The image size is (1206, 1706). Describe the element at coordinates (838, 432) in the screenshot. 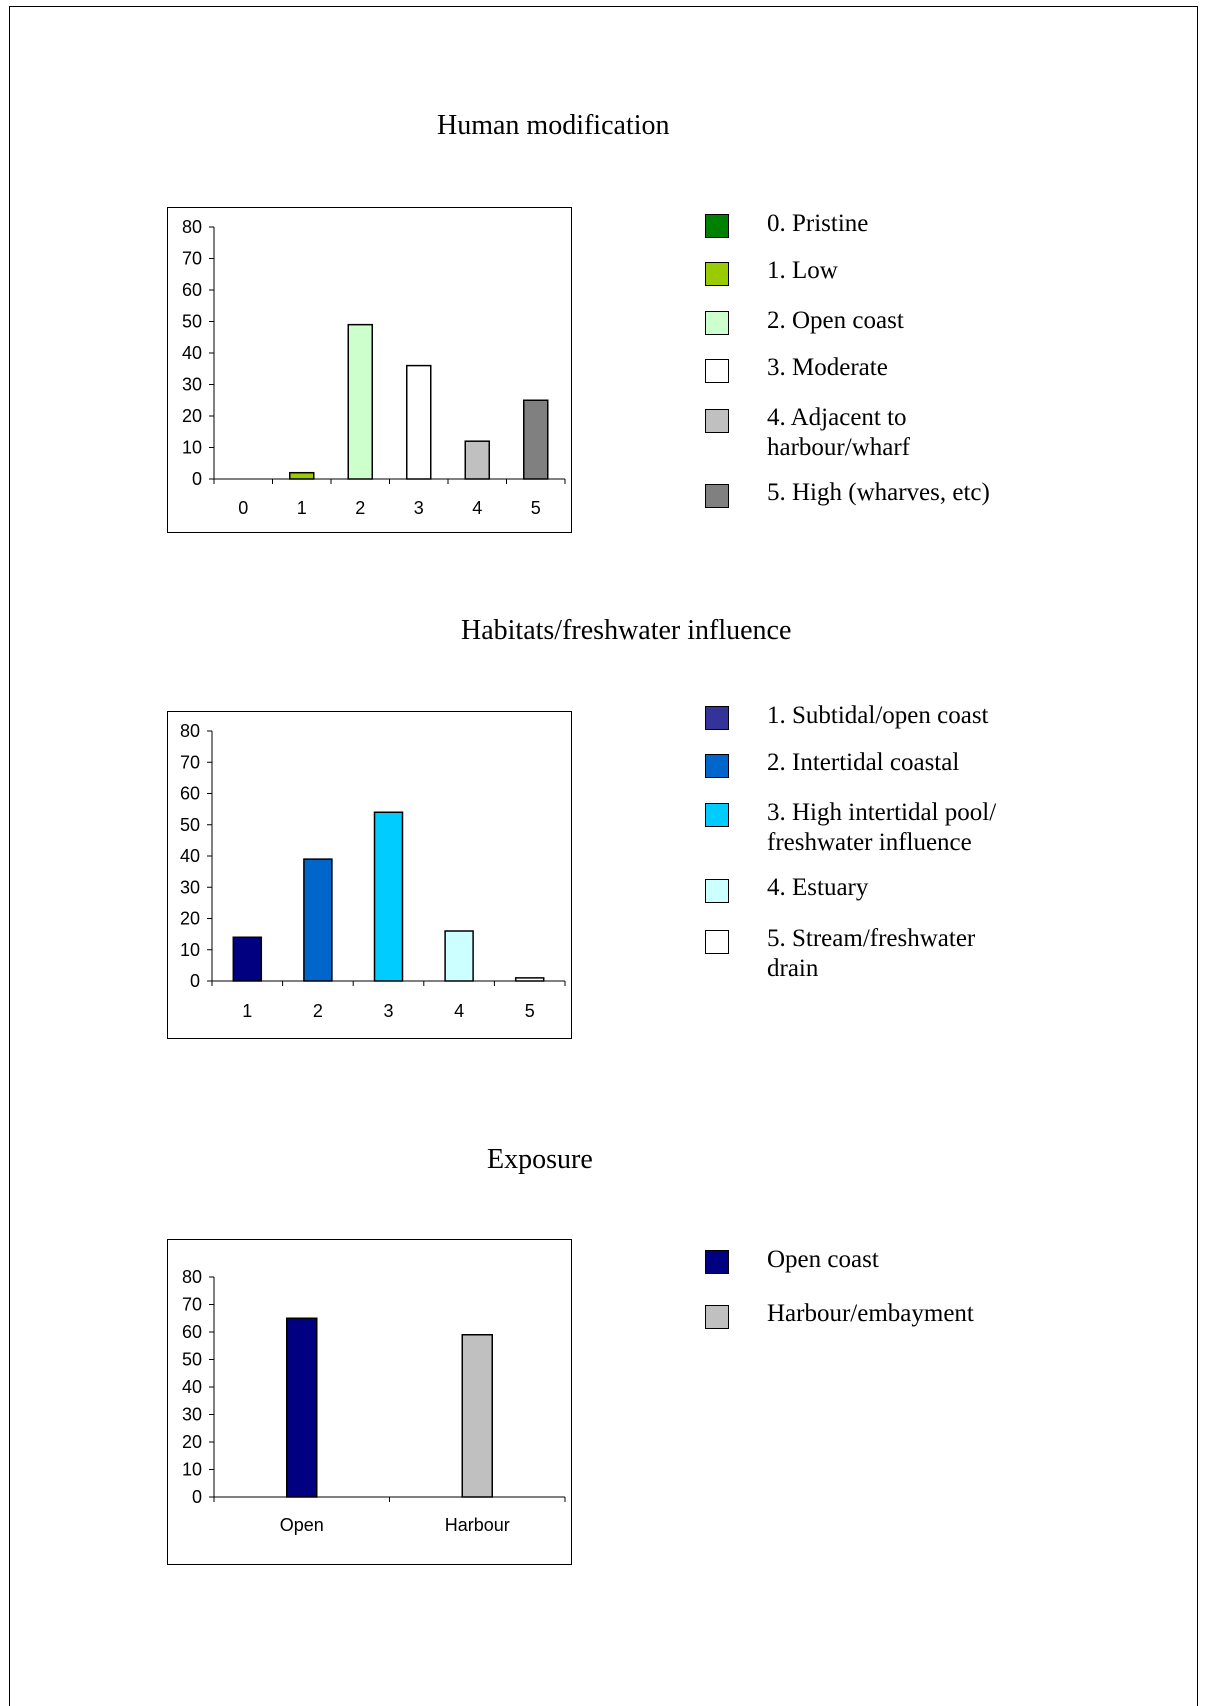

I see `legend-label: 4. Adjacent to harbour/wharf` at that location.